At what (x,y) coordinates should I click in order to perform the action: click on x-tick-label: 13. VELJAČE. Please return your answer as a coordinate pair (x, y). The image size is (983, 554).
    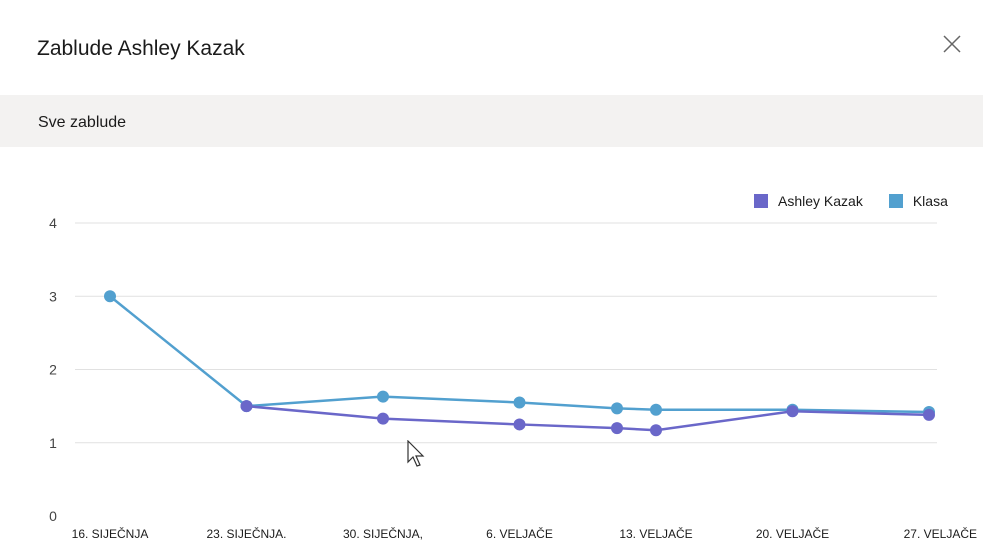
    Looking at the image, I should click on (655, 533).